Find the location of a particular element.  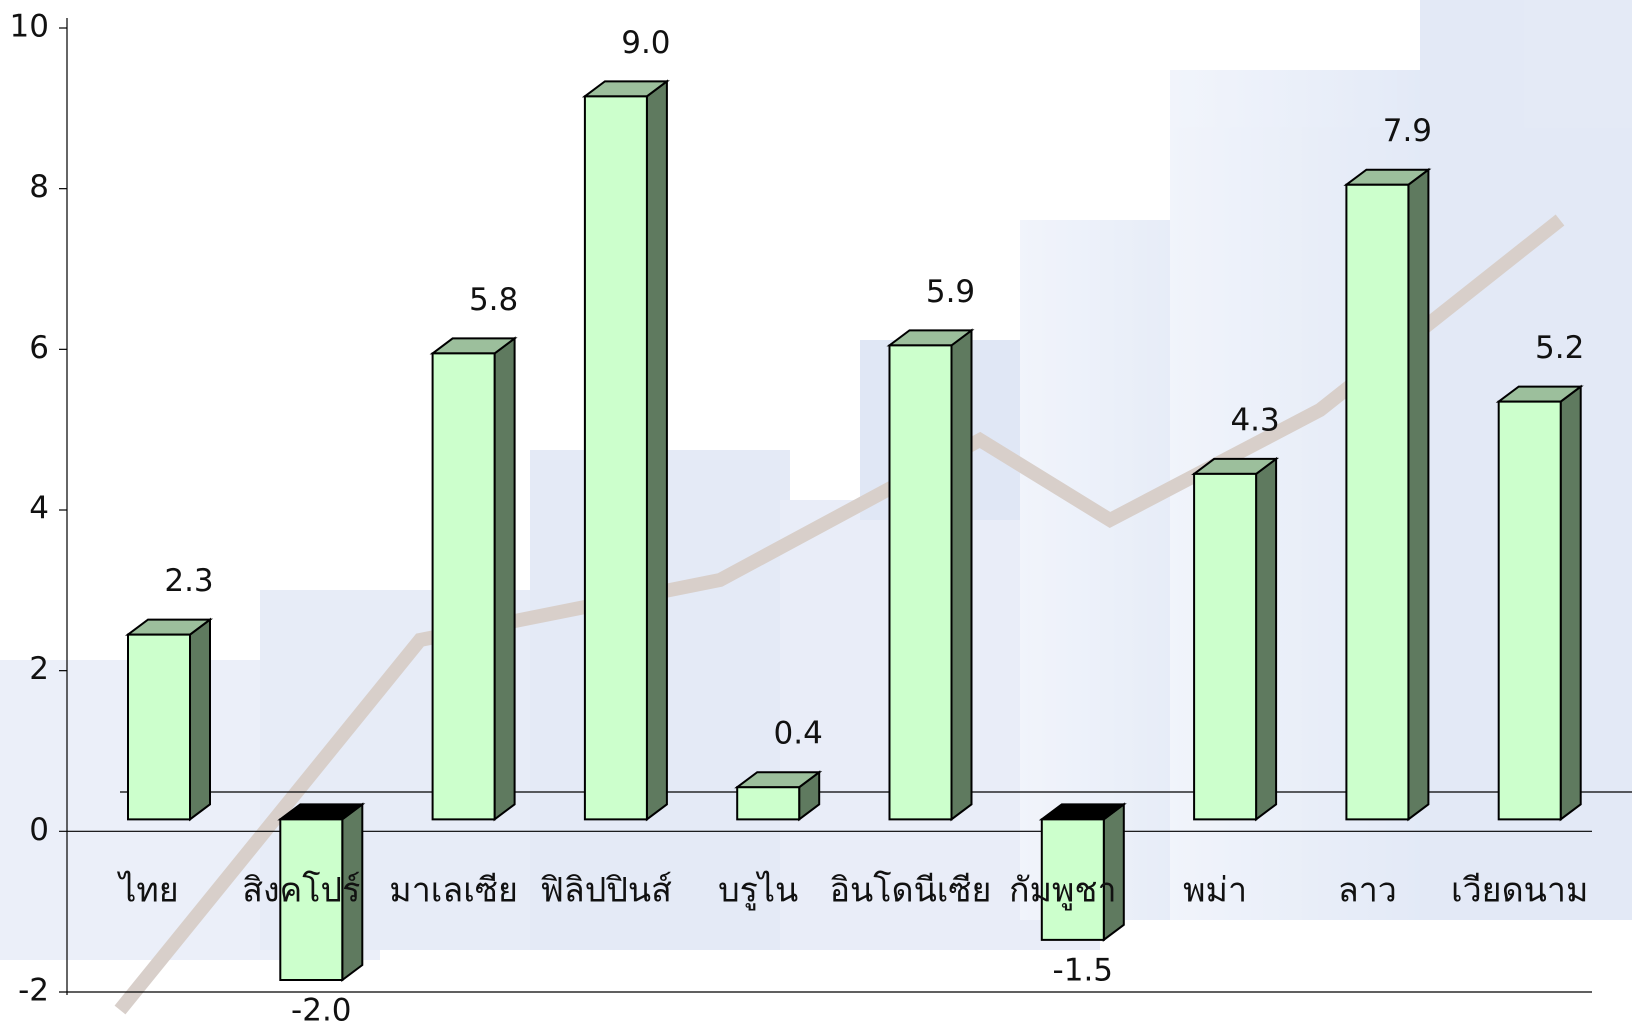

value-label: 5.9 is located at coordinates (950, 292).